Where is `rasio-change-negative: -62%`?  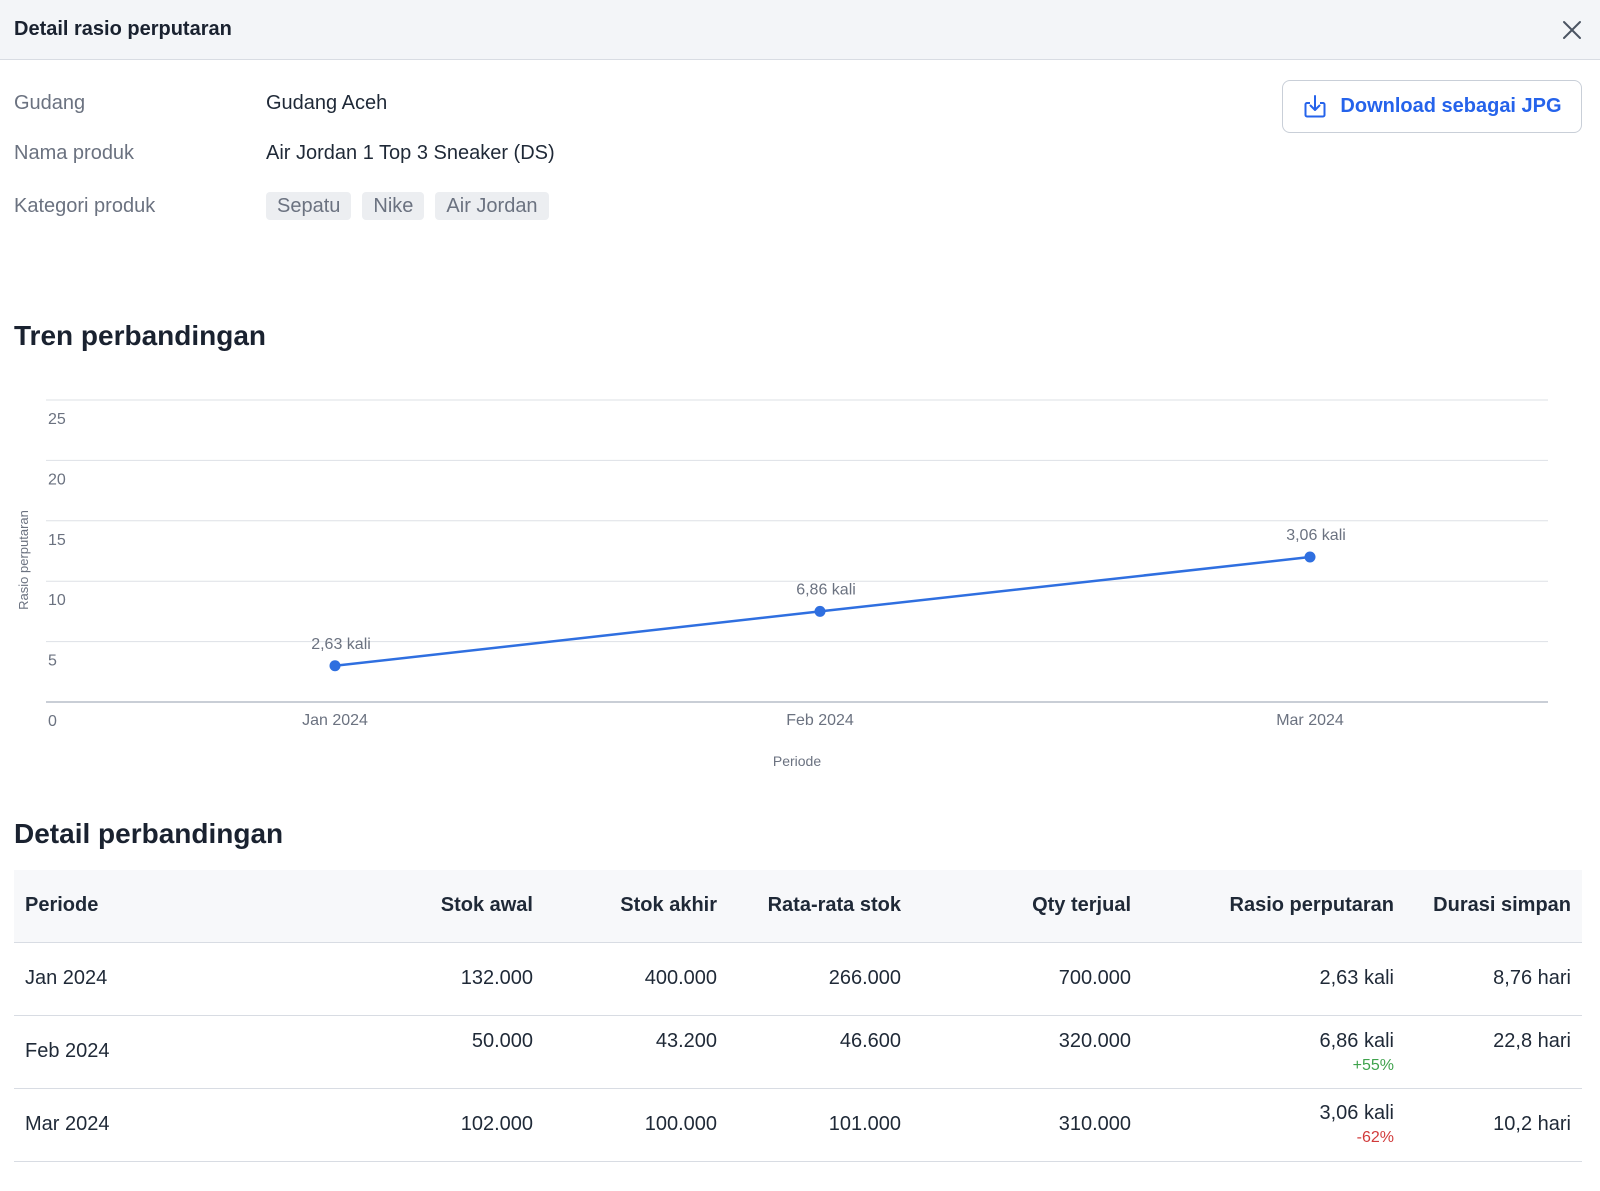
rasio-change-negative: -62% is located at coordinates (1375, 1137).